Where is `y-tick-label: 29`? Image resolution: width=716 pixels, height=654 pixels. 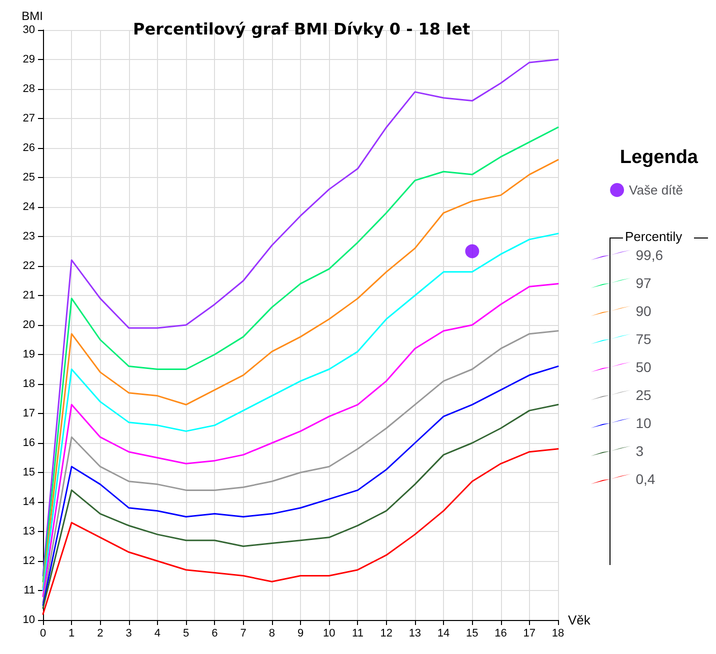 y-tick-label: 29 is located at coordinates (28, 60).